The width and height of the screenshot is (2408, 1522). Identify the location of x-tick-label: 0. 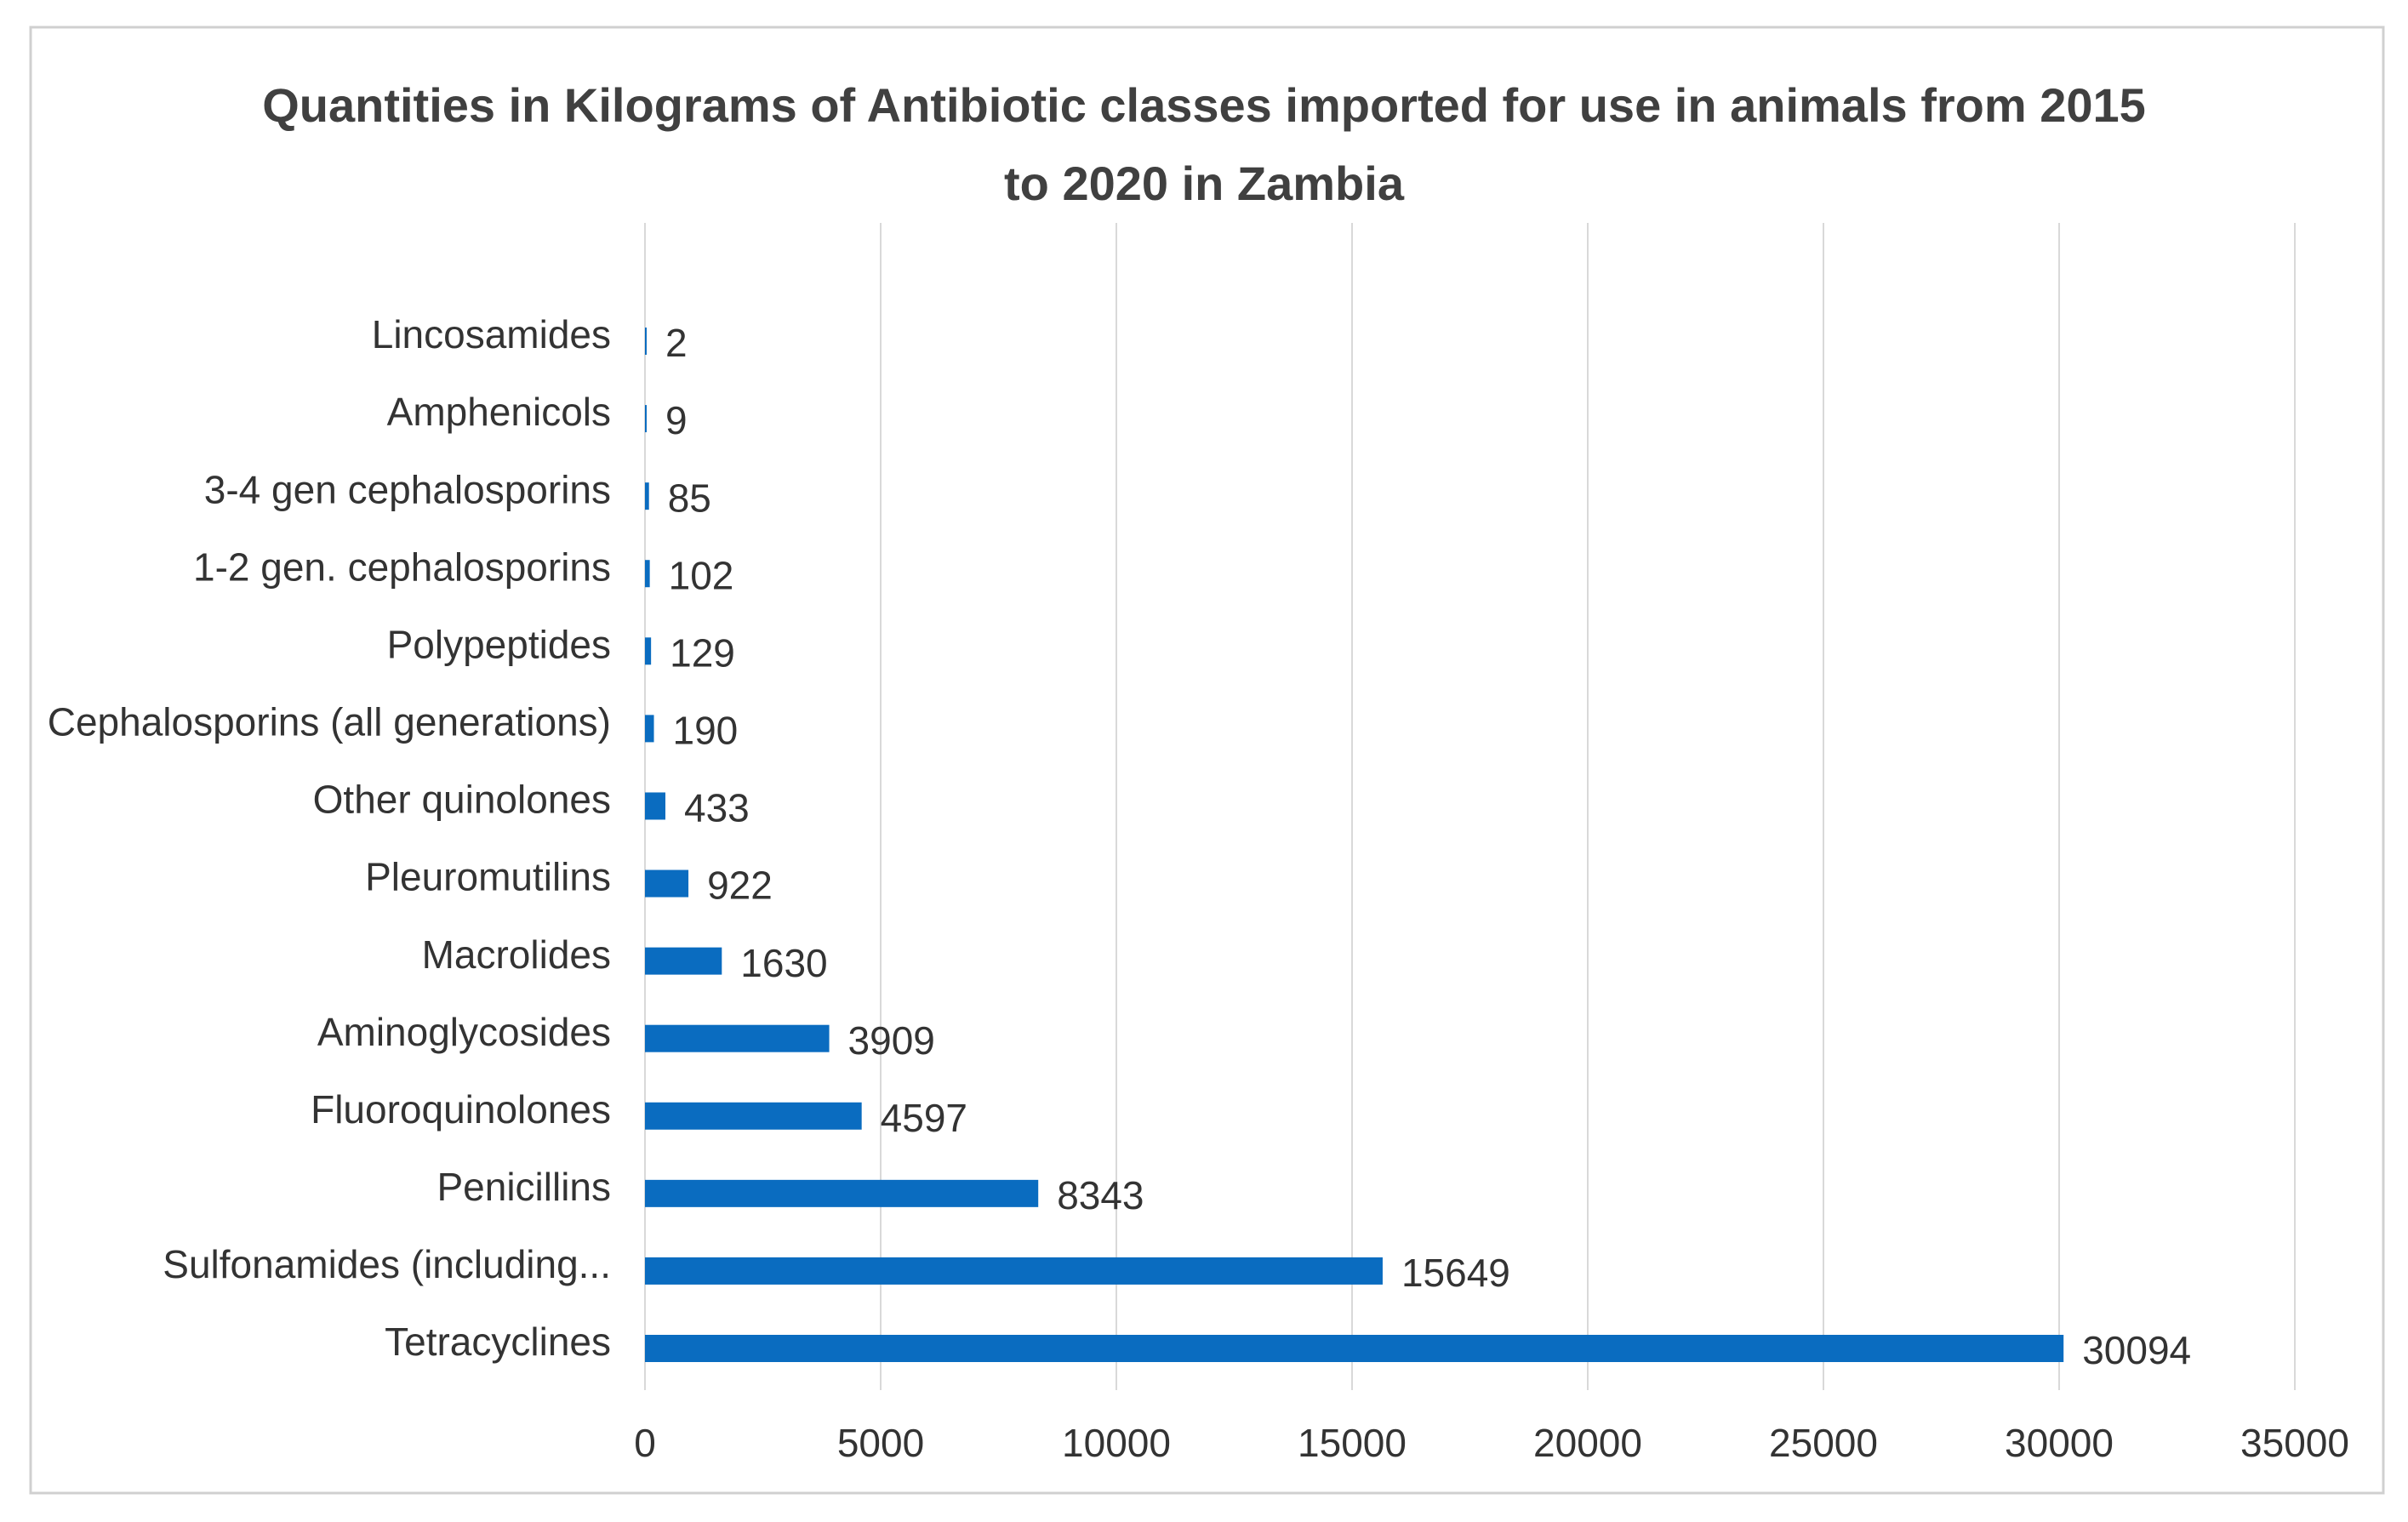
(645, 1443).